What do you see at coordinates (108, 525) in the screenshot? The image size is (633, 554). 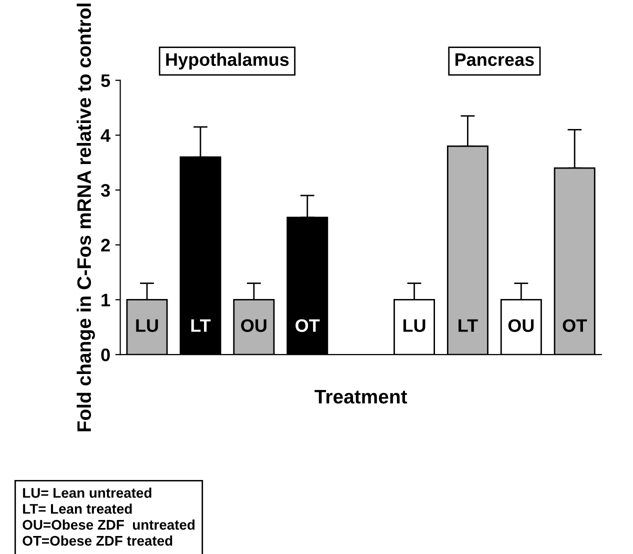 I see `text: OU=Obese ZDF untreated` at bounding box center [108, 525].